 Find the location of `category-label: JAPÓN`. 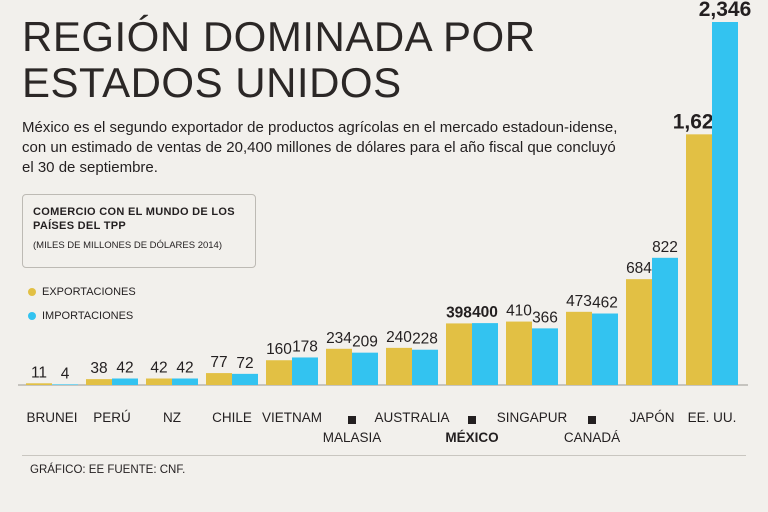

category-label: JAPÓN is located at coordinates (651, 417).